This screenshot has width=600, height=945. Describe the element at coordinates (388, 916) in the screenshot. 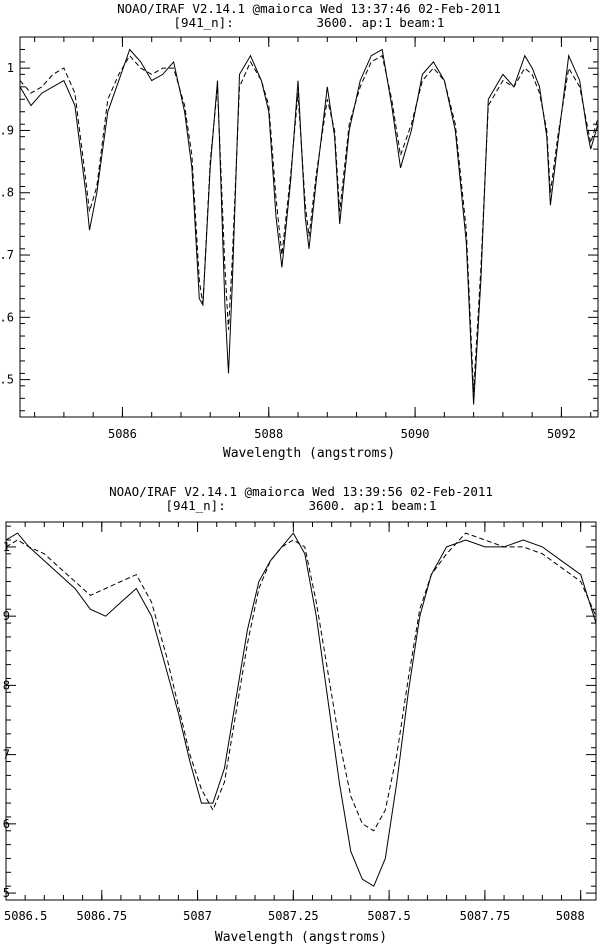

I see `x-tick-label: 5087.5` at that location.